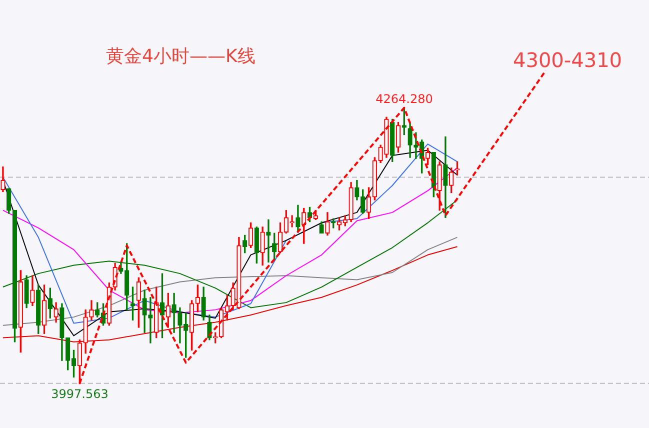  I want to click on annotation: 3997.563, so click(79, 393).